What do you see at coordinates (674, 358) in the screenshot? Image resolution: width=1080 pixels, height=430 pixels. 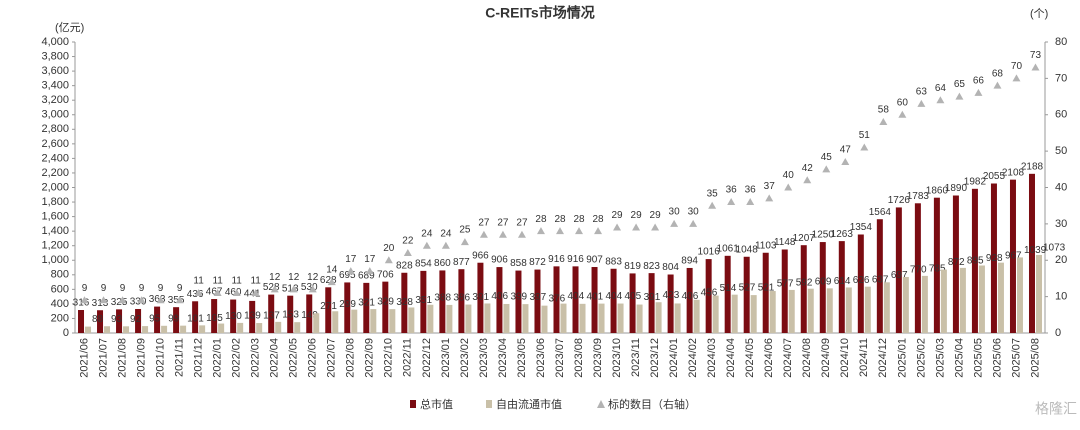 I see `x-tick-label: 2024/01` at bounding box center [674, 358].